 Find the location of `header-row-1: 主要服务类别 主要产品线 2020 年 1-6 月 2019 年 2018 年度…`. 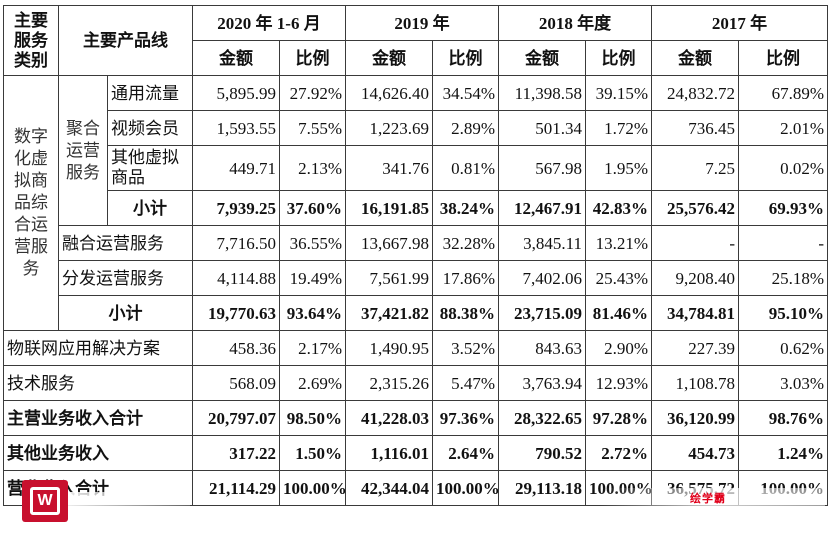

header-row-1: 主要服务类别 主要产品线 2020 年 1-6 月 2019 年 2018 年度… is located at coordinates (416, 40).